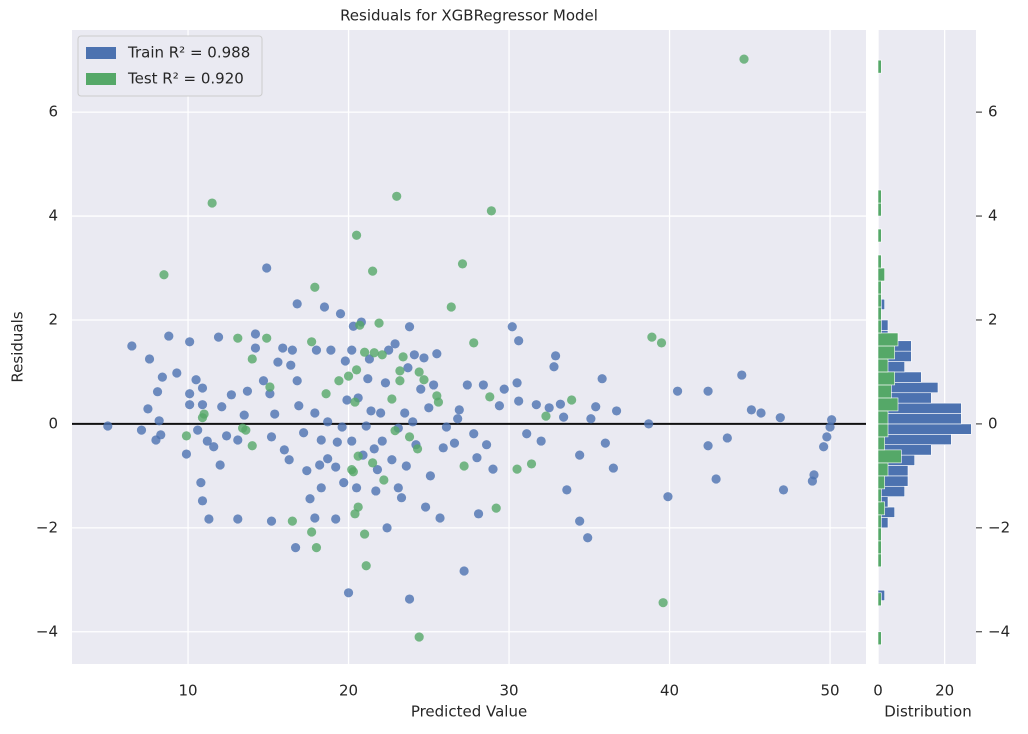  Describe the element at coordinates (469, 712) in the screenshot. I see `x-axis-label: Predicted Value` at that location.